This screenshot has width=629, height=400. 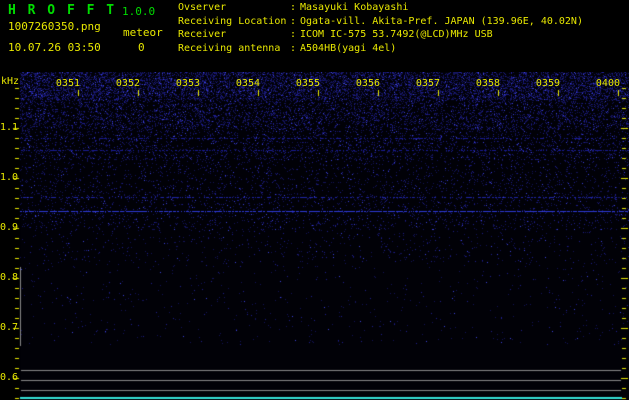 What do you see at coordinates (307, 83) in the screenshot?
I see `time-tick-label: 0355` at bounding box center [307, 83].